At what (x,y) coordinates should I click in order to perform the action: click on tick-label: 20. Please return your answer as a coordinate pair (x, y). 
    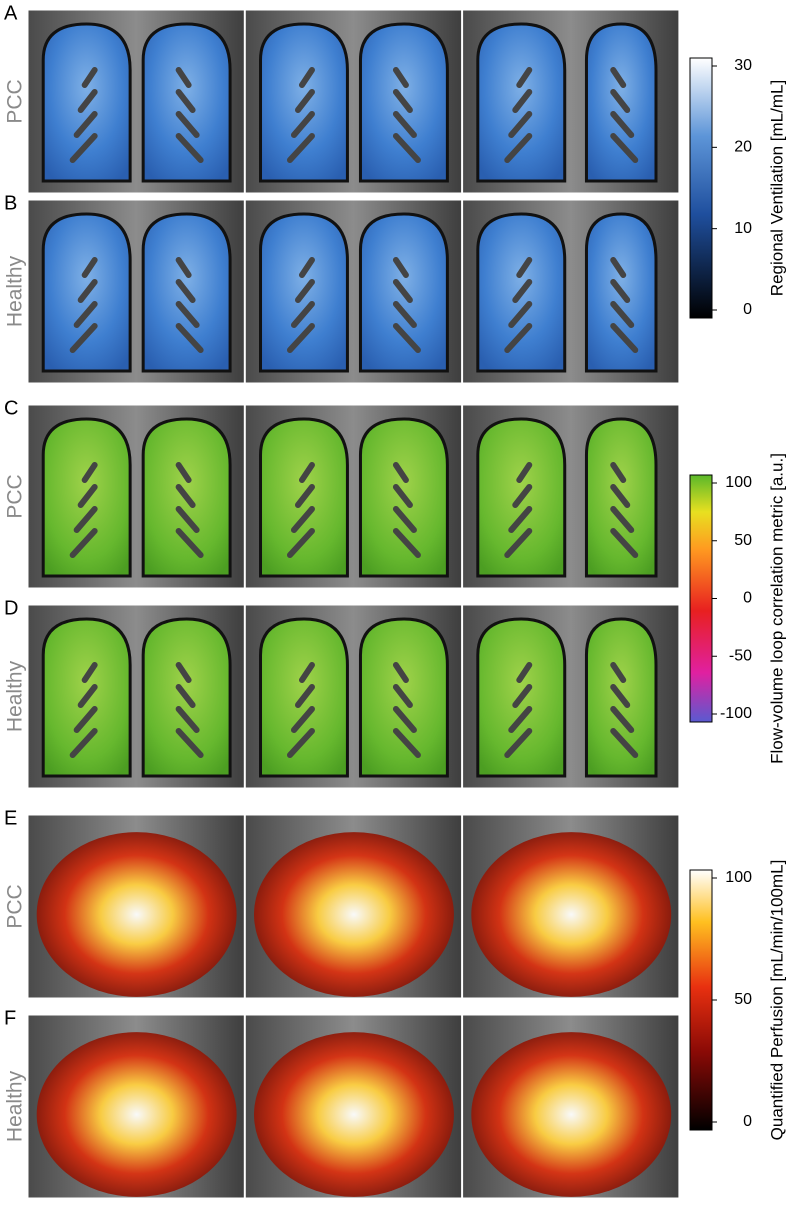
    Looking at the image, I should click on (743, 147).